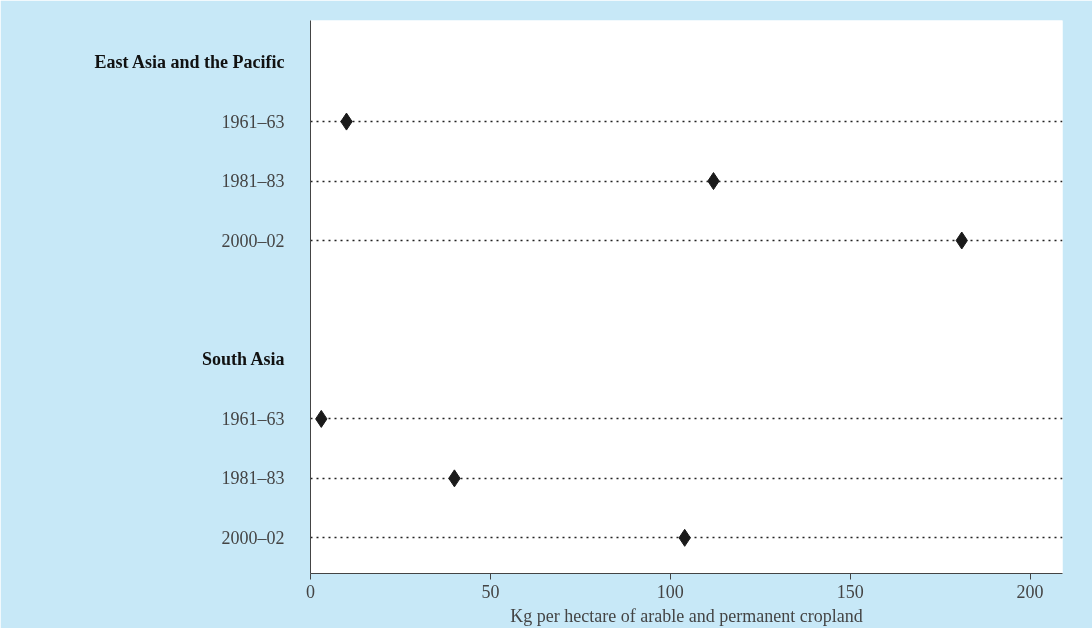 This screenshot has height=628, width=1092. What do you see at coordinates (243, 359) in the screenshot?
I see `y-tick-label: South Asia` at bounding box center [243, 359].